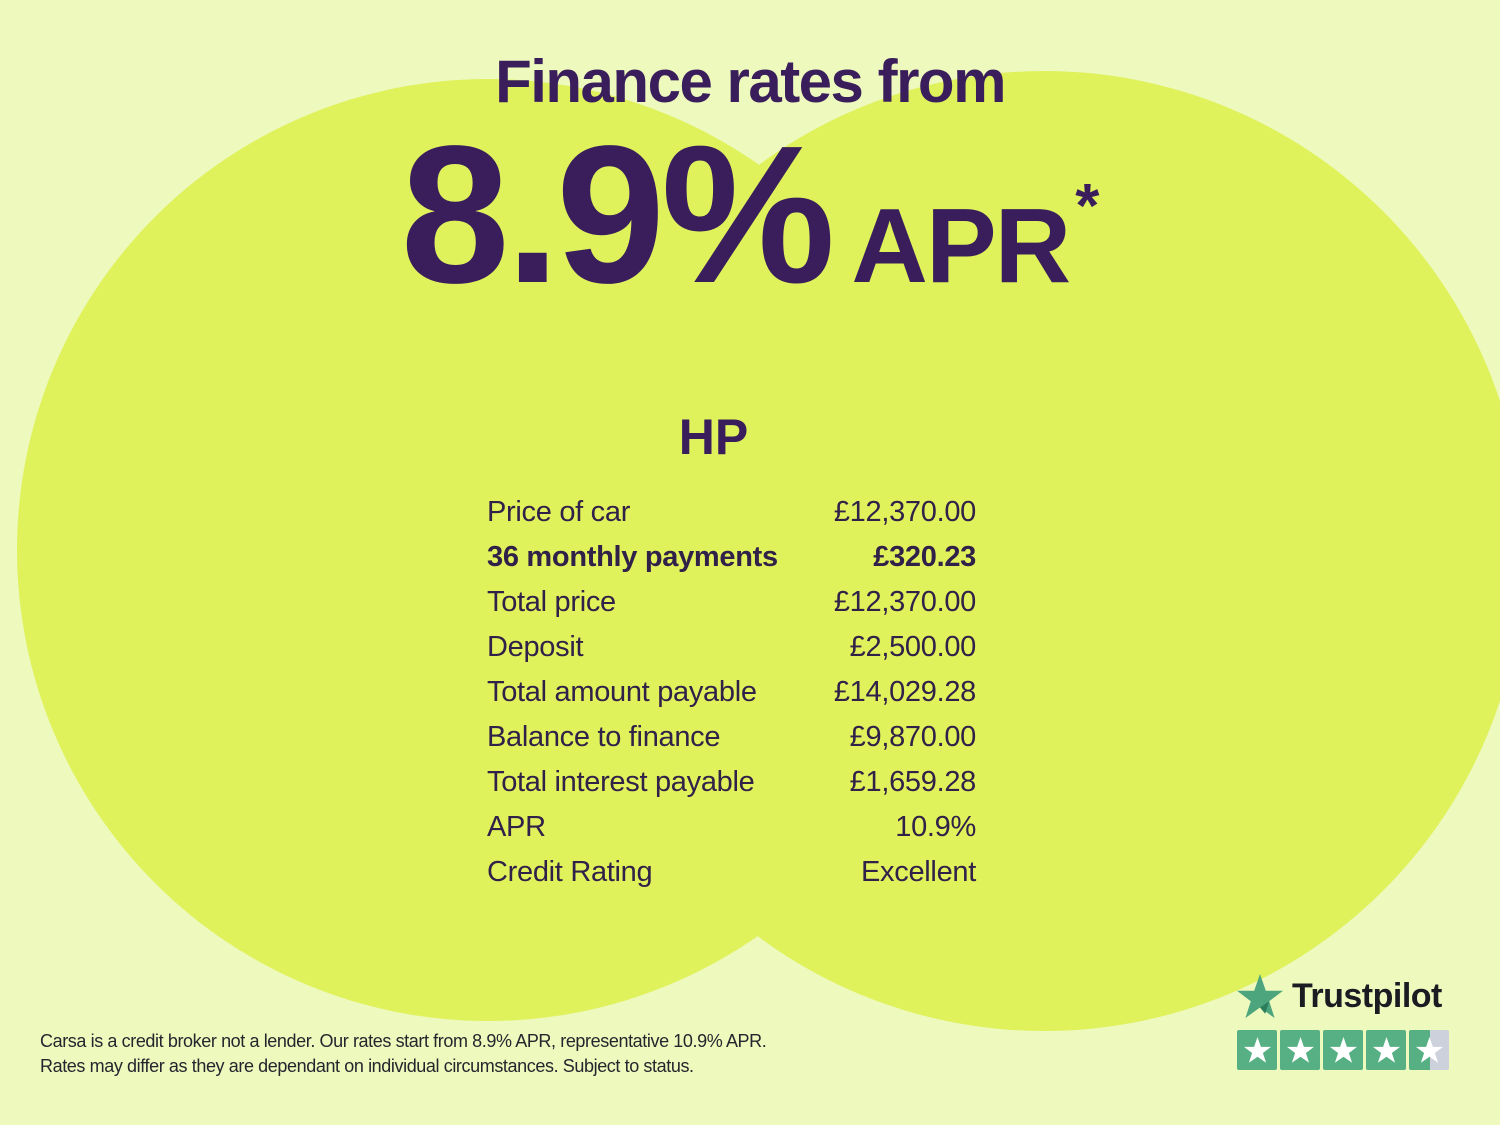 This screenshot has width=1500, height=1125. I want to click on row-label: Total amount payable, so click(622, 692).